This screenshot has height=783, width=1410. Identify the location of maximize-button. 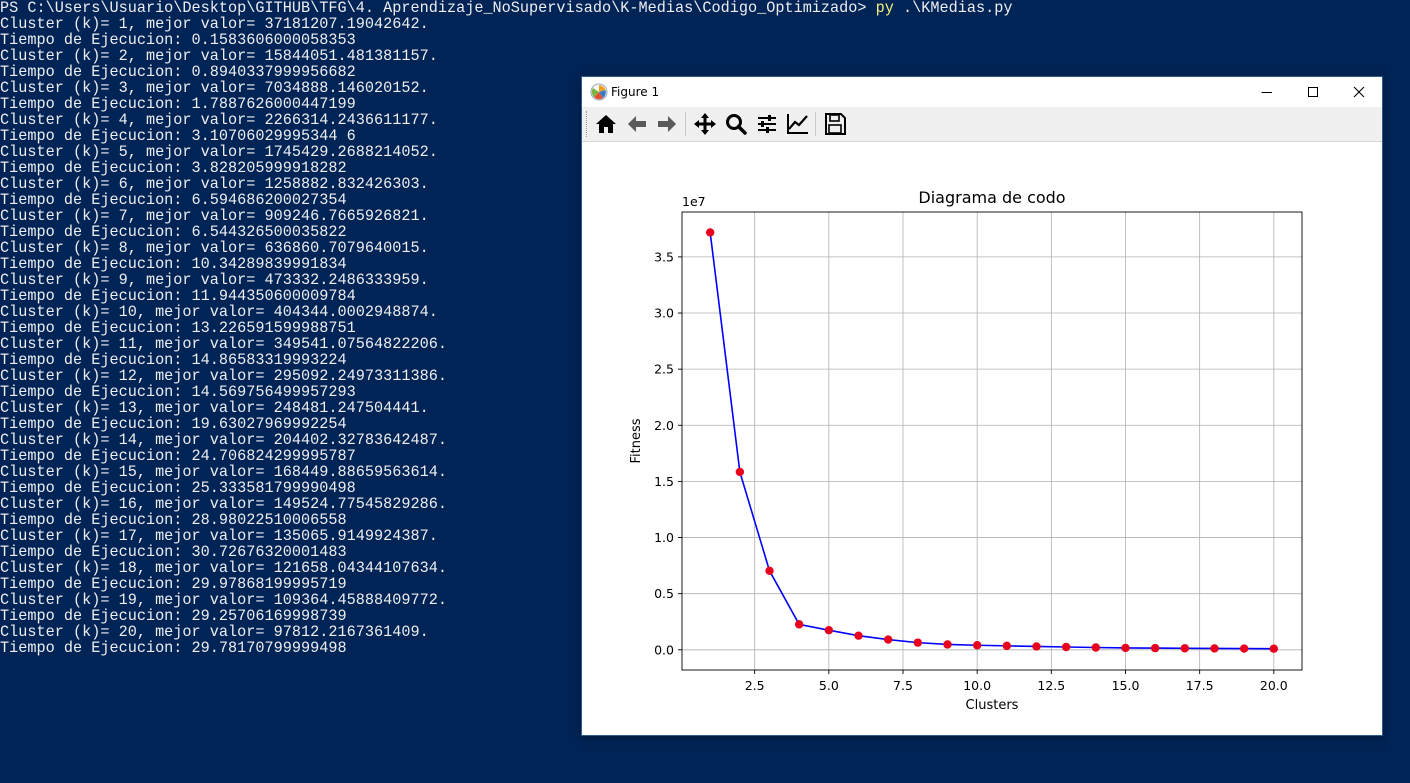
(1313, 92).